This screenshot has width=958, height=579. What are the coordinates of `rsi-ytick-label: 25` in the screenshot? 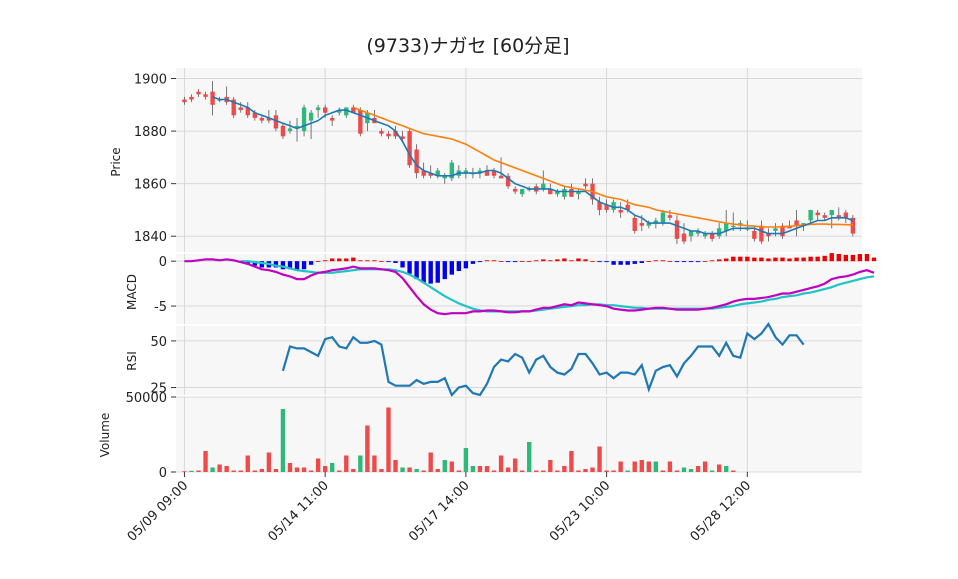 It's located at (158, 389).